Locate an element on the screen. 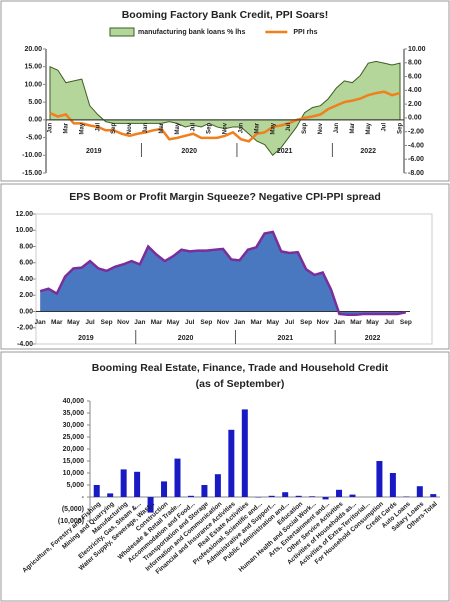 The width and height of the screenshot is (450, 602). line is located at coordinates (223, 273).